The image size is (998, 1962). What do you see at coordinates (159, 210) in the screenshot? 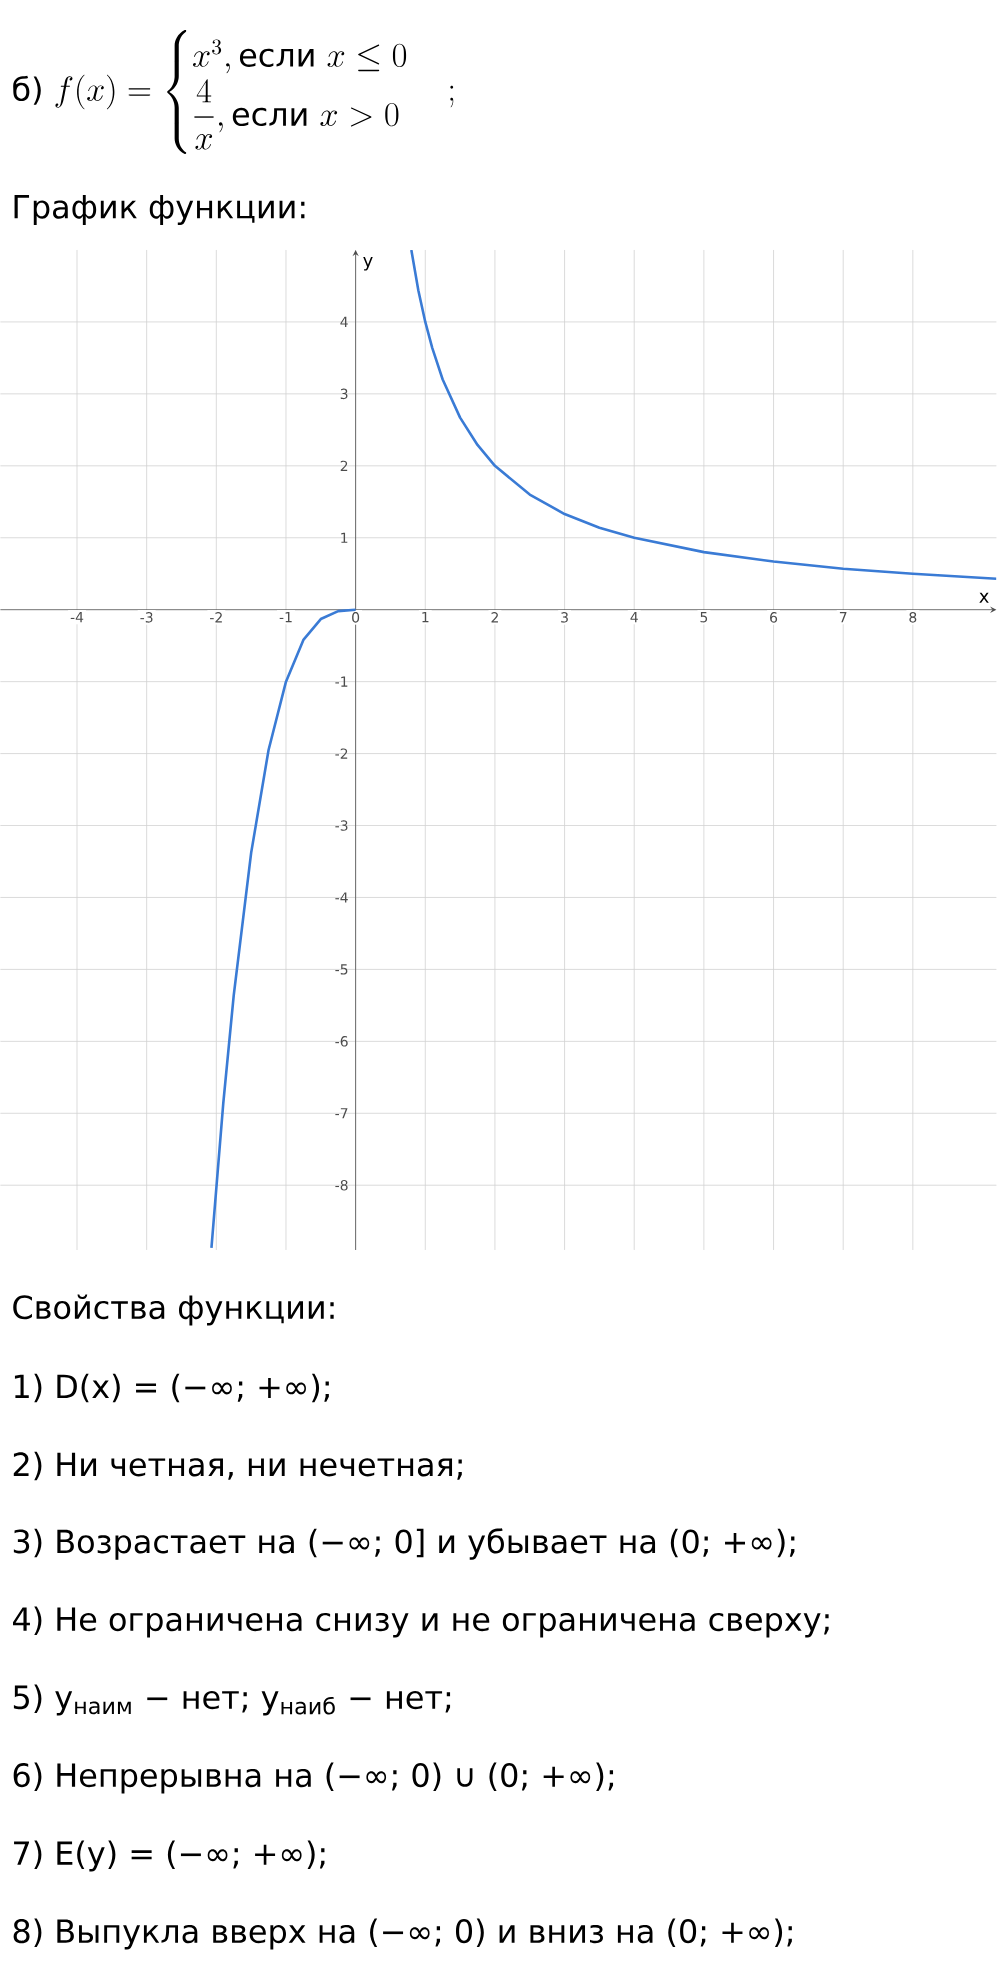
I see `chart-subtitle: График функции:` at bounding box center [159, 210].